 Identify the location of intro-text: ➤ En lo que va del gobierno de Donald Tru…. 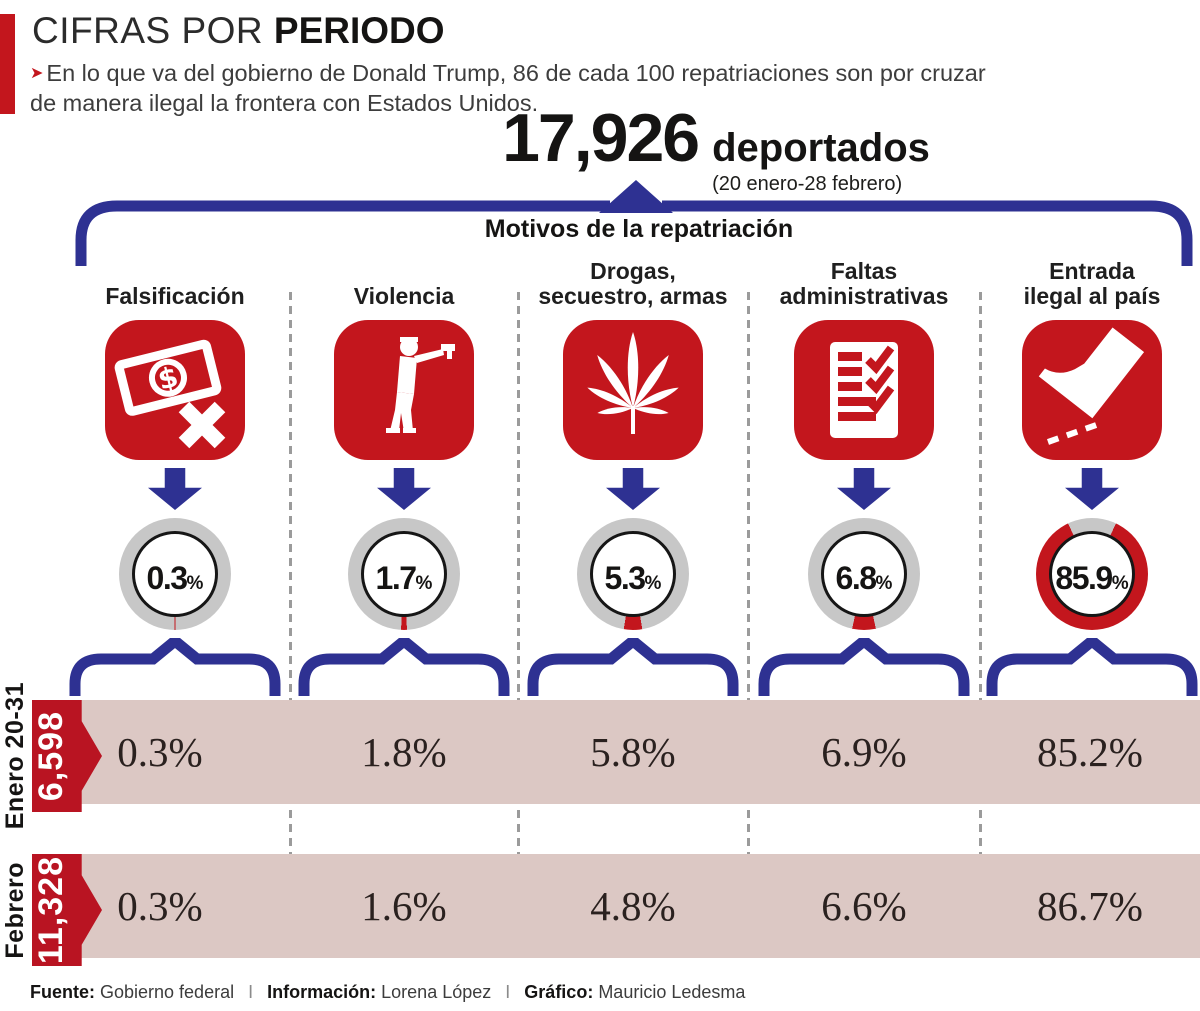
(508, 88).